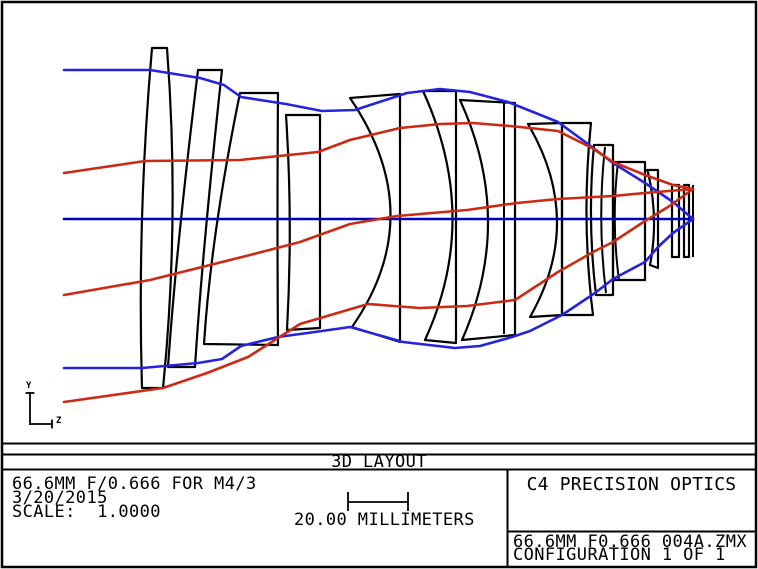  Describe the element at coordinates (630, 542) in the screenshot. I see `file-name-text: 66.6MM F0.666 004A.ZMX` at that location.